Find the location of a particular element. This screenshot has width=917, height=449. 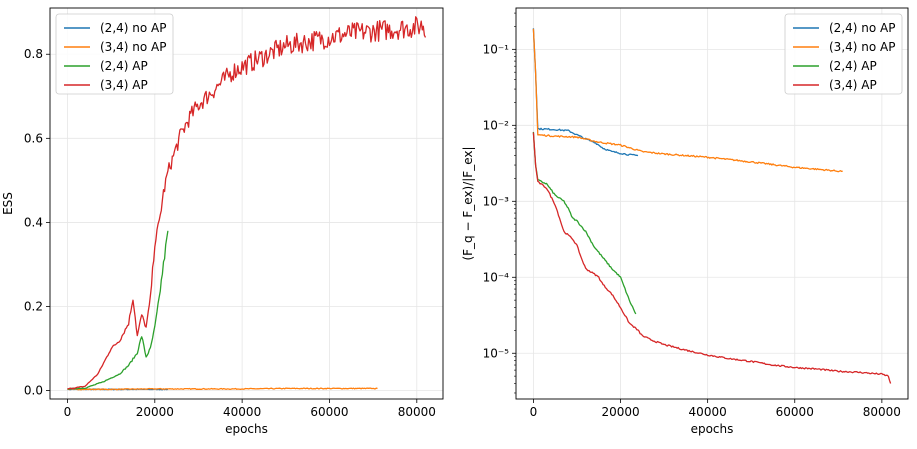

y-tick-label: 10⁻² is located at coordinates (496, 125).